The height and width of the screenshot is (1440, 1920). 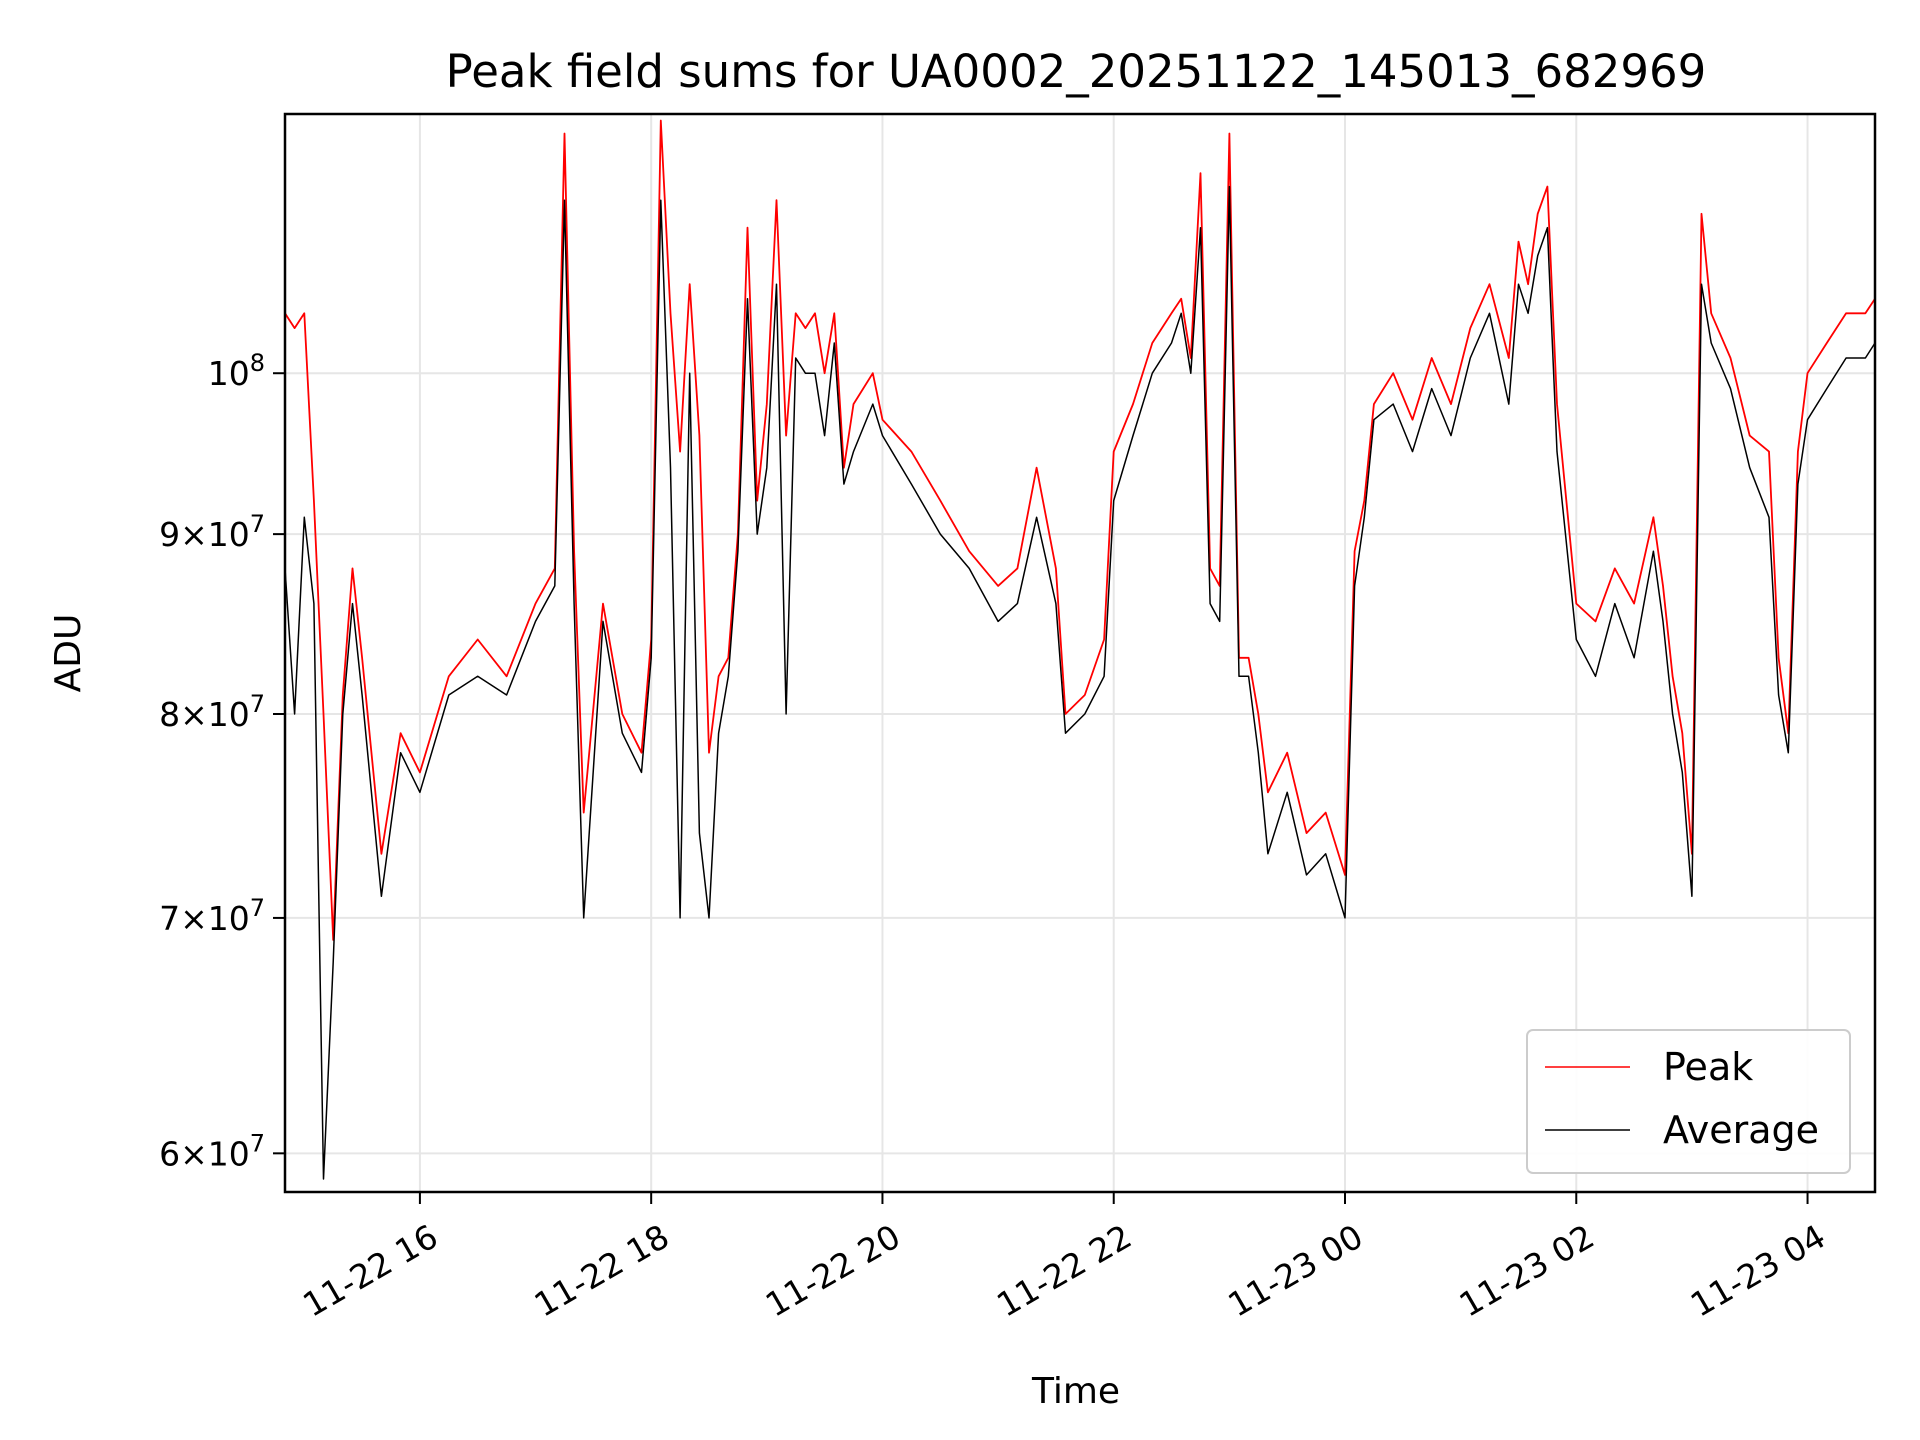 What do you see at coordinates (1741, 1130) in the screenshot?
I see `legend-label-average: Average` at bounding box center [1741, 1130].